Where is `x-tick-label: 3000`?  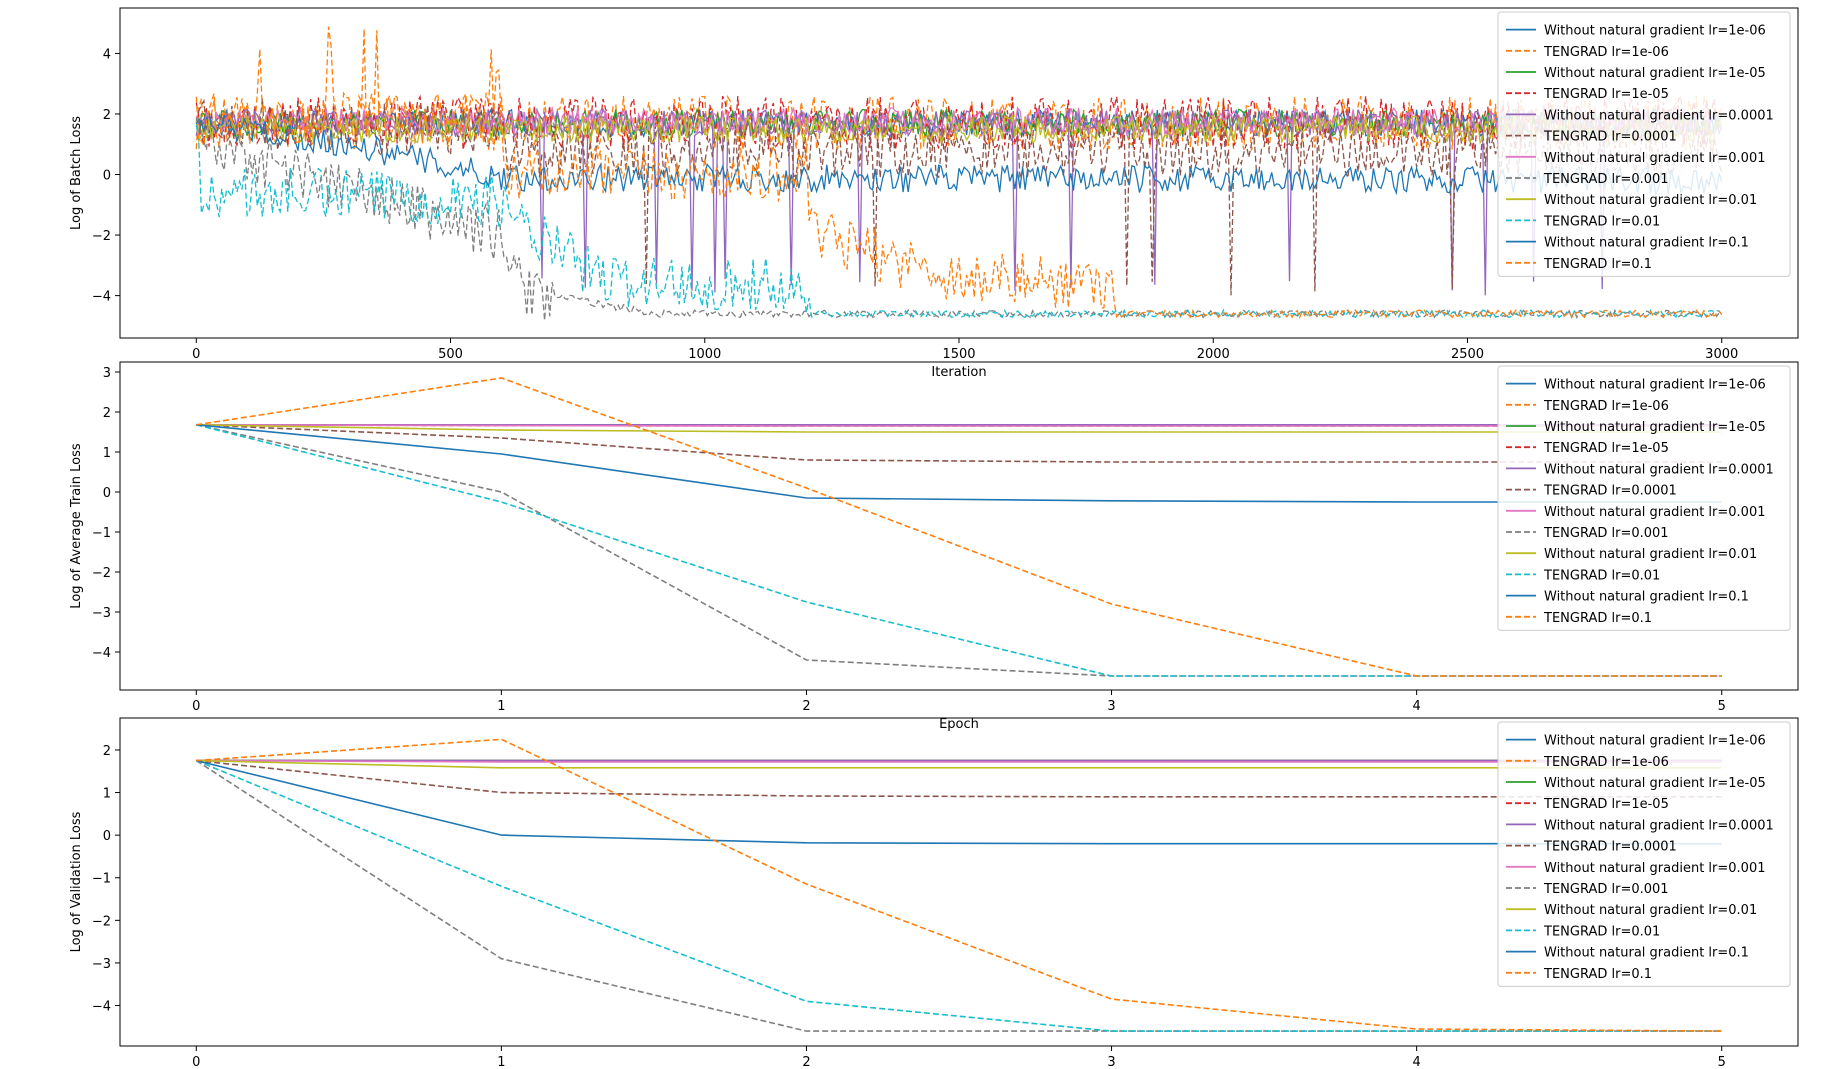
x-tick-label: 3000 is located at coordinates (1721, 354).